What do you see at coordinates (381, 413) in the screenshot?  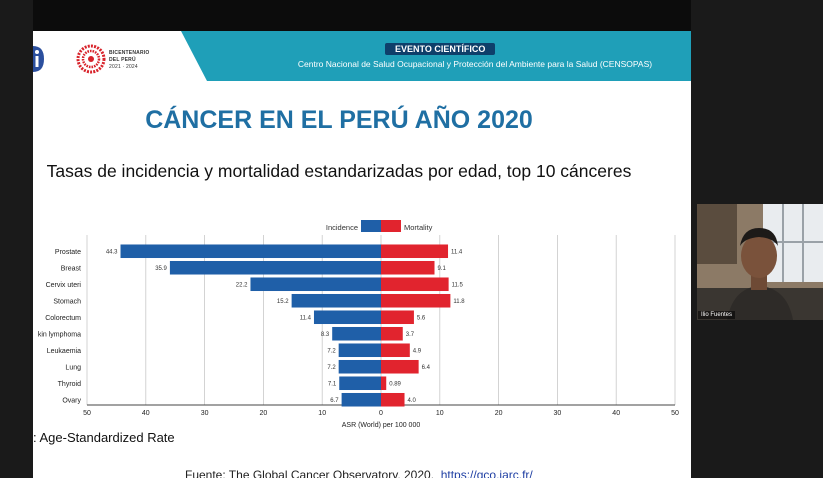 I see `x-tick-label: 0` at bounding box center [381, 413].